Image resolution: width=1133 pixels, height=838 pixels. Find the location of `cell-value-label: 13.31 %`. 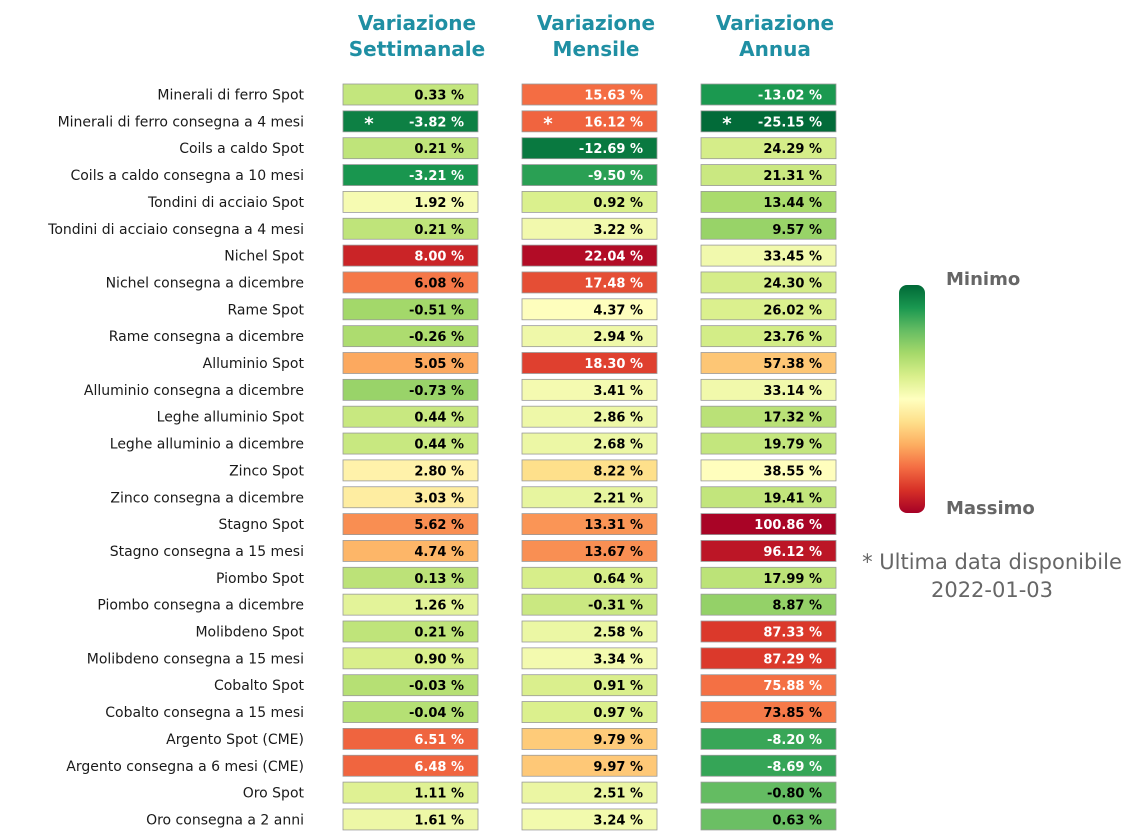

cell-value-label: 13.31 % is located at coordinates (613, 525).